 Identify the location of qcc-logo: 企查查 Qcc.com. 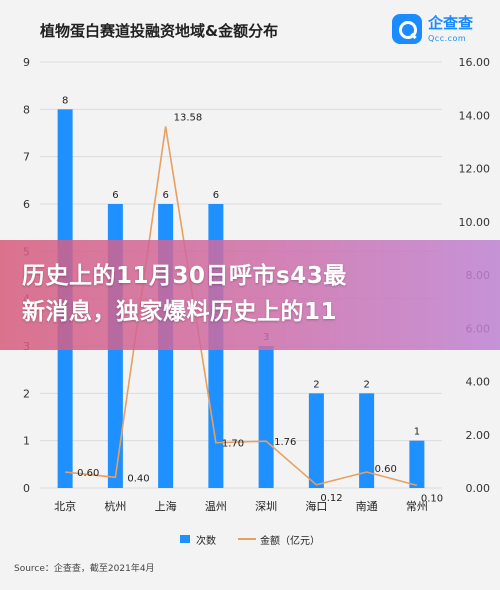
(442, 30).